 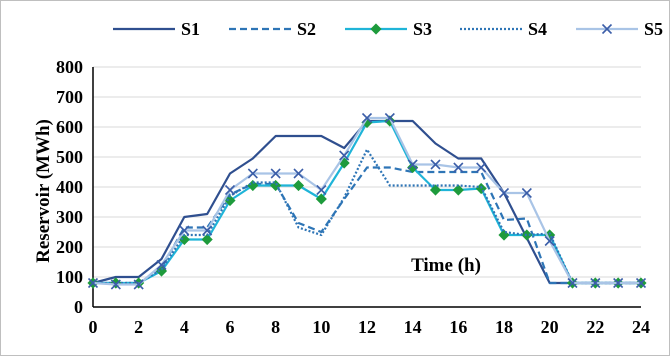 What do you see at coordinates (69, 157) in the screenshot?
I see `y-tick-label: 500` at bounding box center [69, 157].